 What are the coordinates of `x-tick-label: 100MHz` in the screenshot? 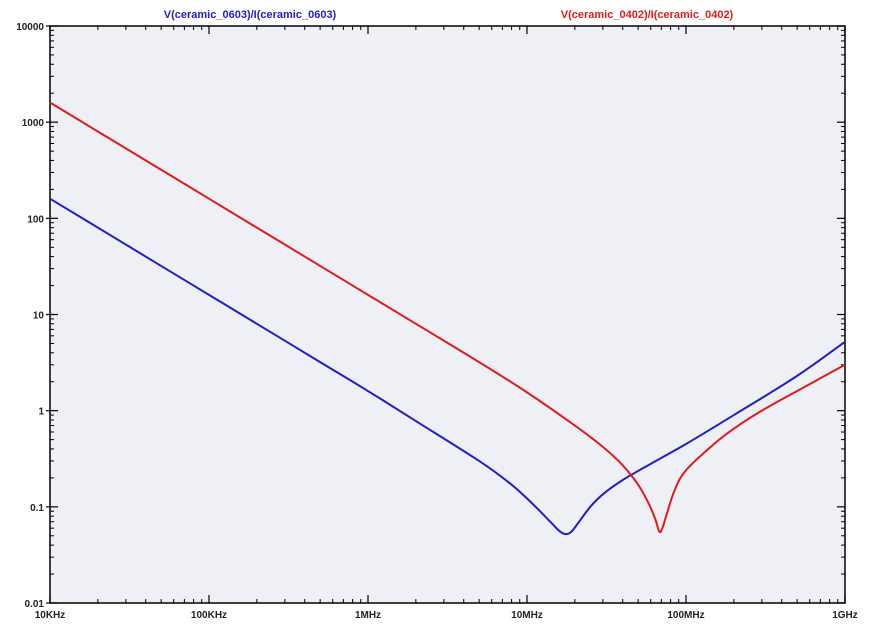 It's located at (685, 615).